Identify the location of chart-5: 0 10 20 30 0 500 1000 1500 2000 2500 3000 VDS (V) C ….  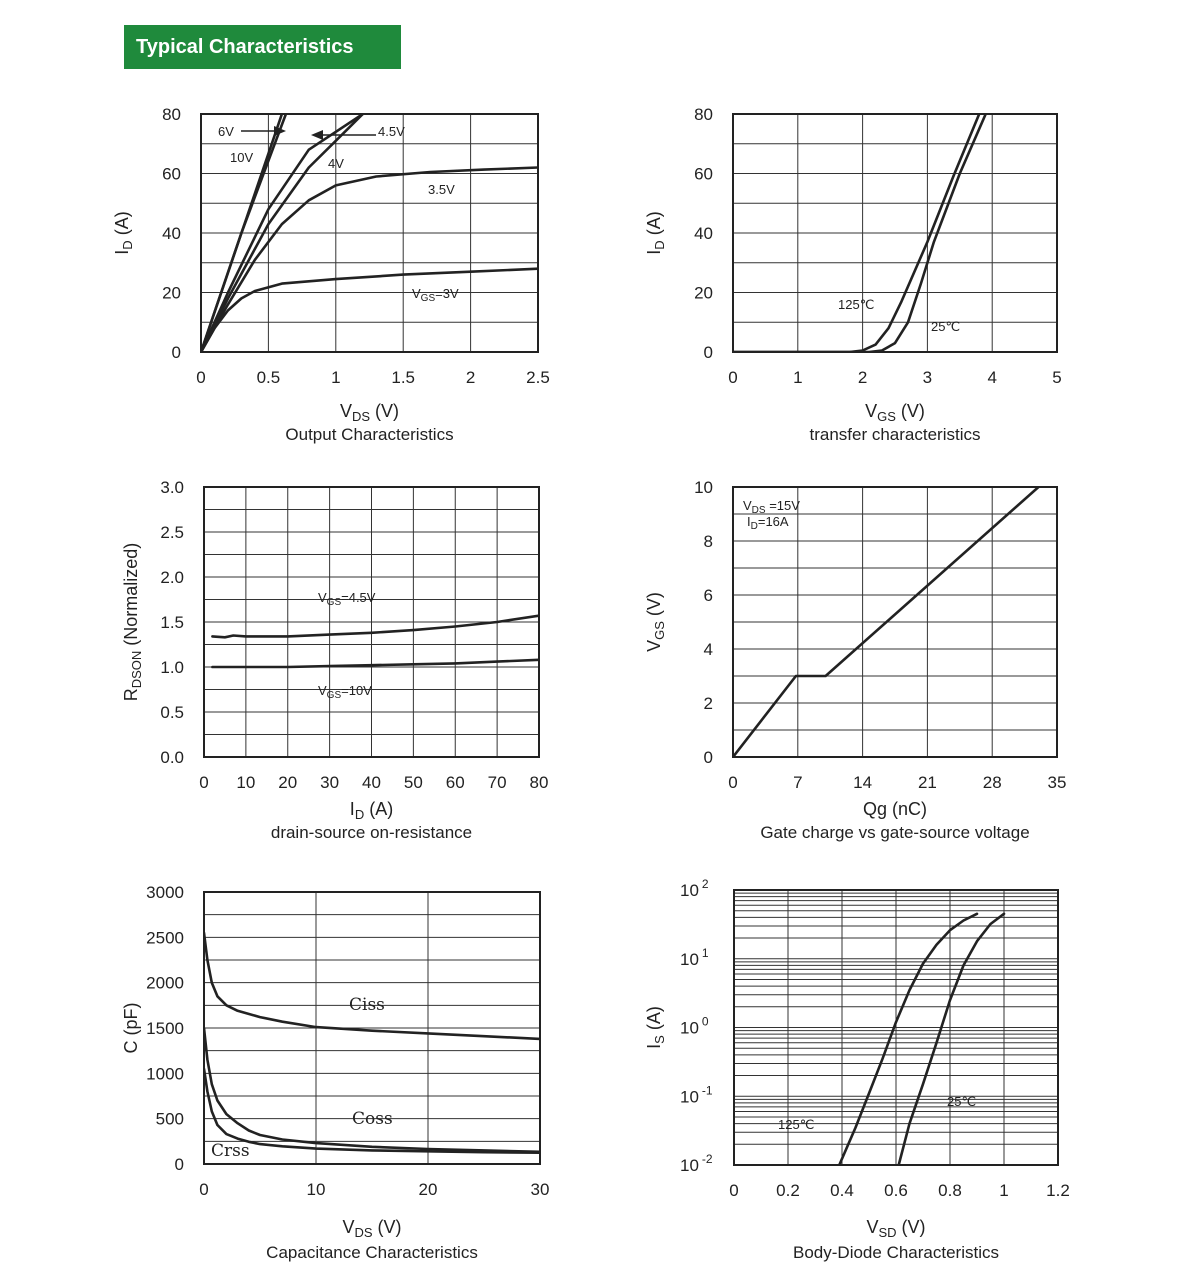
(335, 1072).